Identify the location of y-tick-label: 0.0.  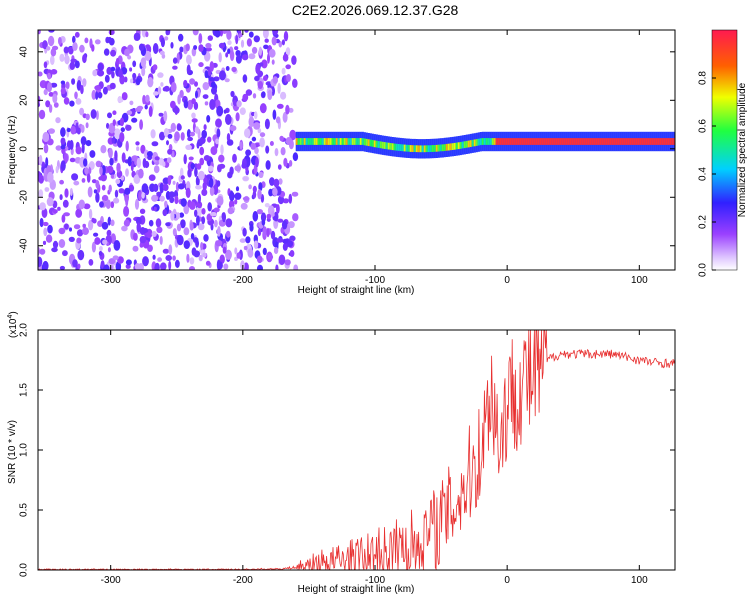
(24, 570).